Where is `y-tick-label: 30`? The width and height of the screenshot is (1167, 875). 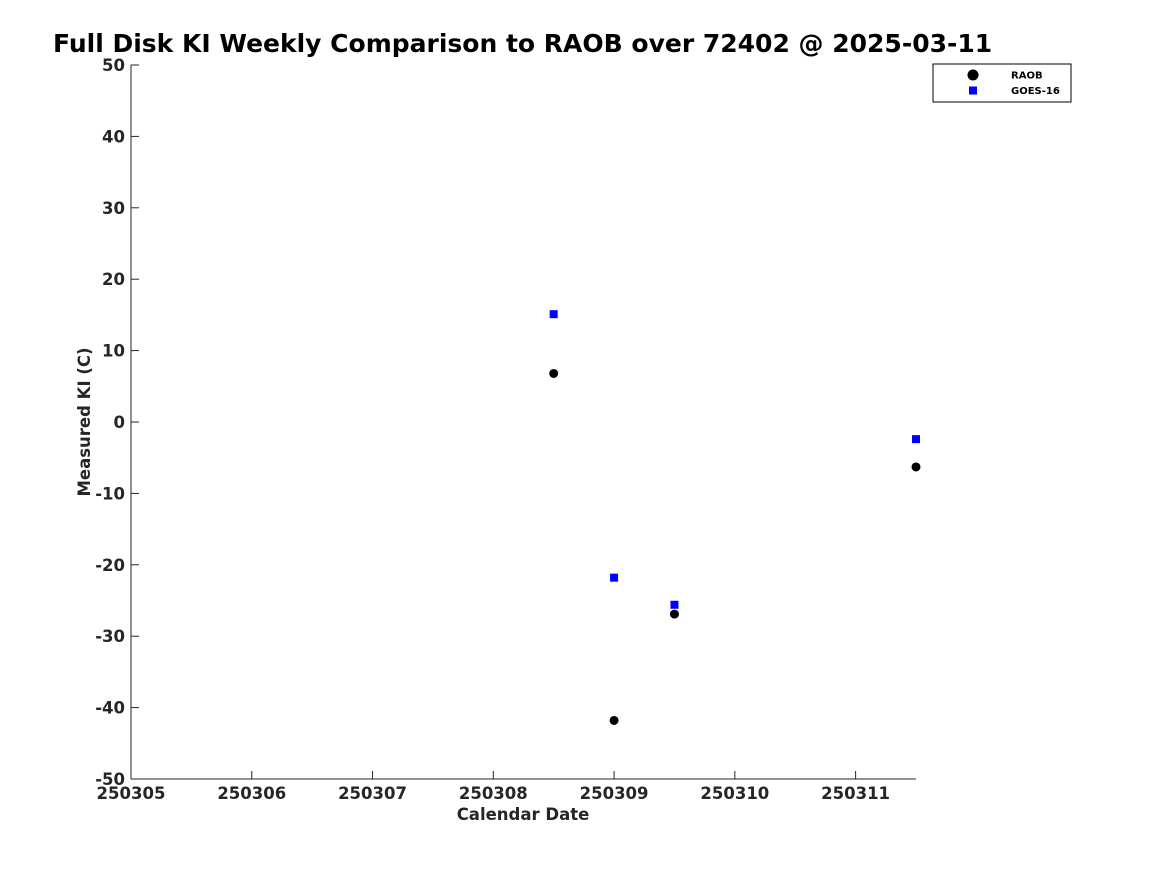 y-tick-label: 30 is located at coordinates (113, 208).